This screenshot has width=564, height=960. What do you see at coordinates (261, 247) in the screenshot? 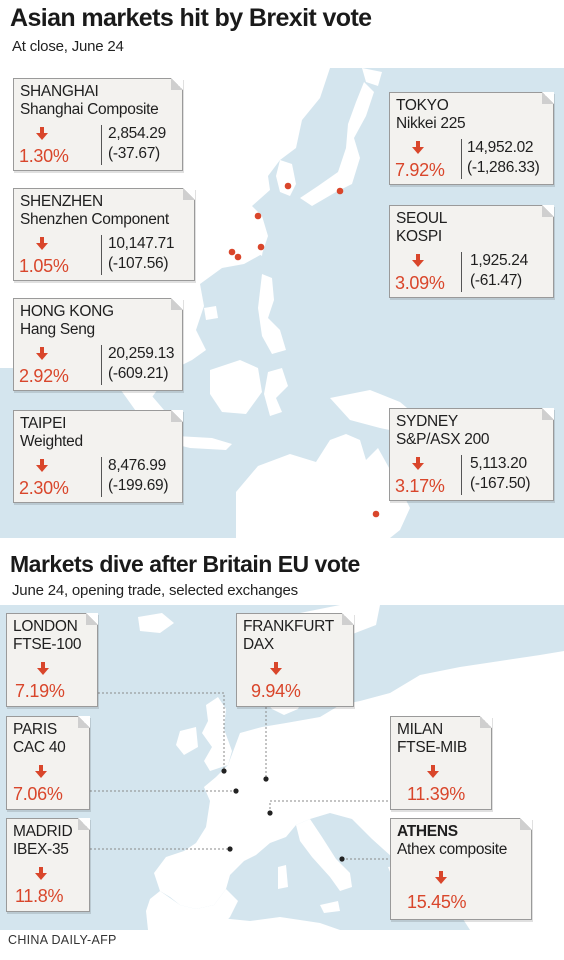
I see `dot-taipei` at bounding box center [261, 247].